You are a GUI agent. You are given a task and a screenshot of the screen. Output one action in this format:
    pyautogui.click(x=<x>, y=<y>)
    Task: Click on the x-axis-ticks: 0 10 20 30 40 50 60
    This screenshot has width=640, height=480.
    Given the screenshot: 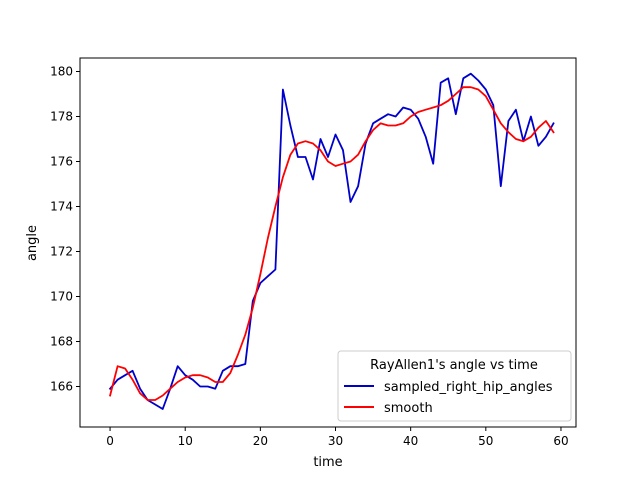 What is the action you would take?
    pyautogui.click(x=337, y=437)
    